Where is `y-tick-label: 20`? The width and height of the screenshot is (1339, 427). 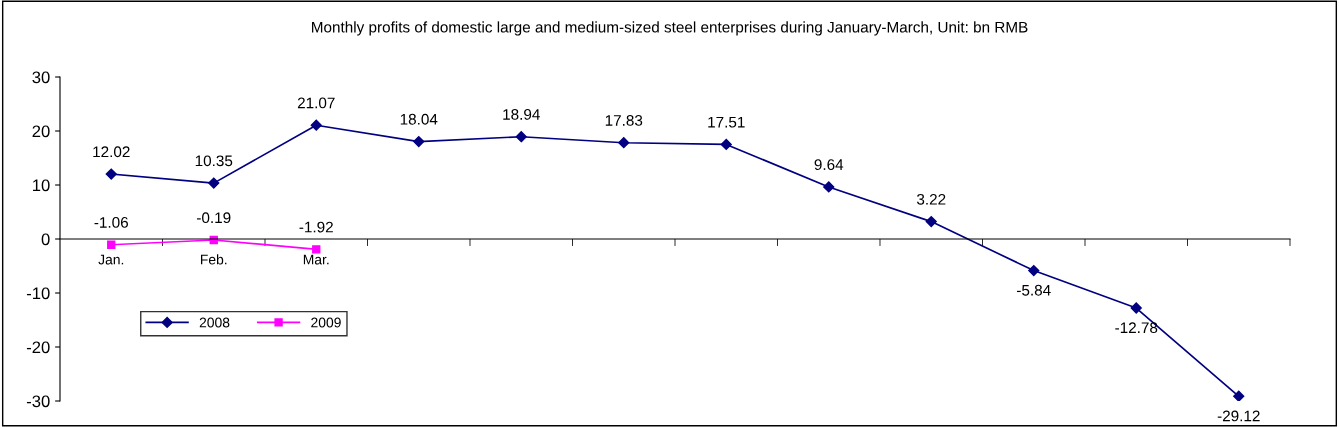 y-tick-label: 20 is located at coordinates (41, 131).